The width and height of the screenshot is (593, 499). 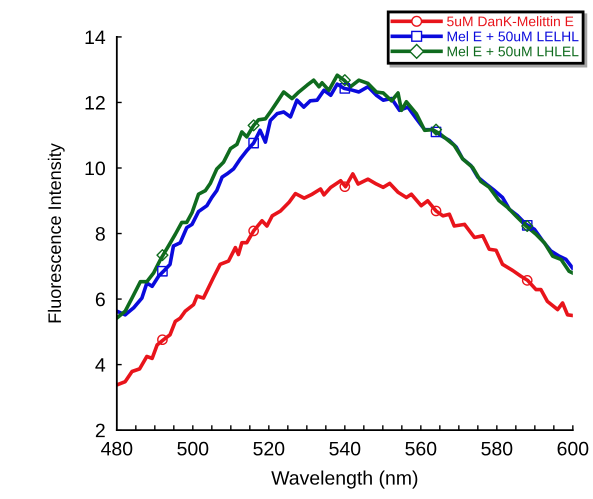 I want to click on y-tick-label: 14, so click(x=96, y=37).